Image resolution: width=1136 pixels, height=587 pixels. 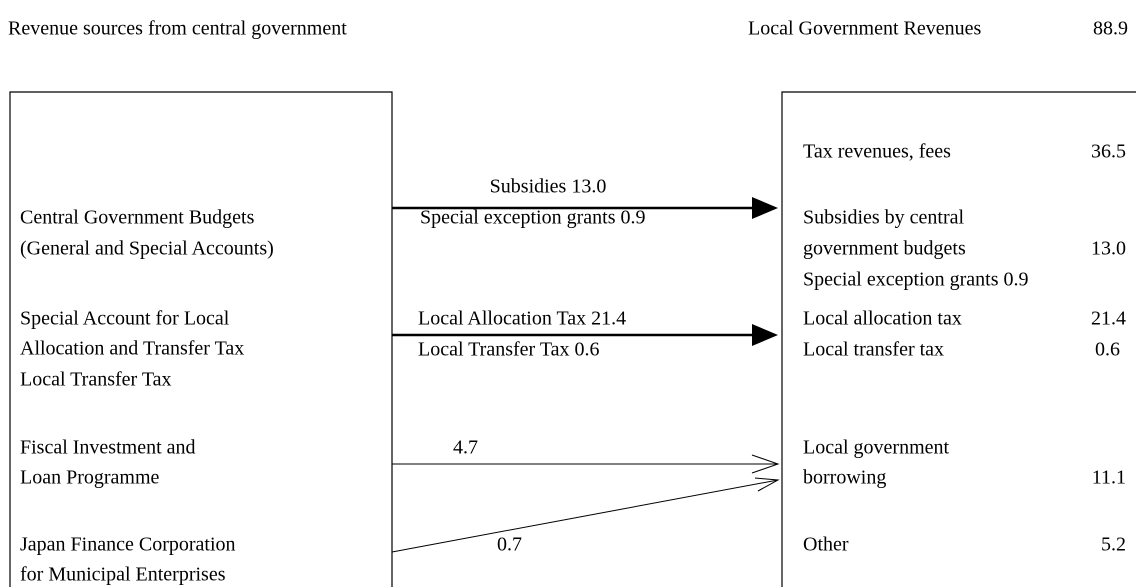 What do you see at coordinates (884, 249) in the screenshot?
I see `revenue-line: government budgets` at bounding box center [884, 249].